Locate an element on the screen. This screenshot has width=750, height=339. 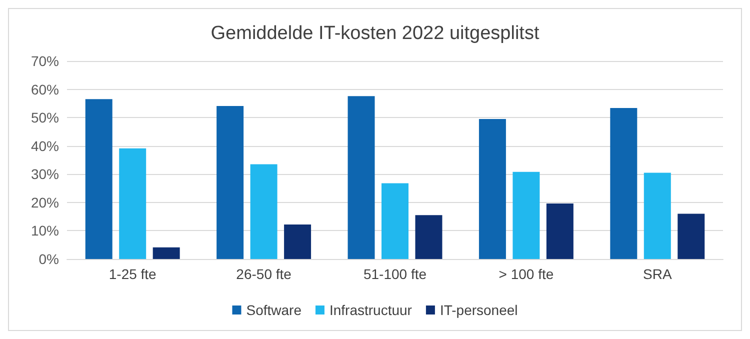
x-tick-label: 26-50 fte is located at coordinates (264, 274).